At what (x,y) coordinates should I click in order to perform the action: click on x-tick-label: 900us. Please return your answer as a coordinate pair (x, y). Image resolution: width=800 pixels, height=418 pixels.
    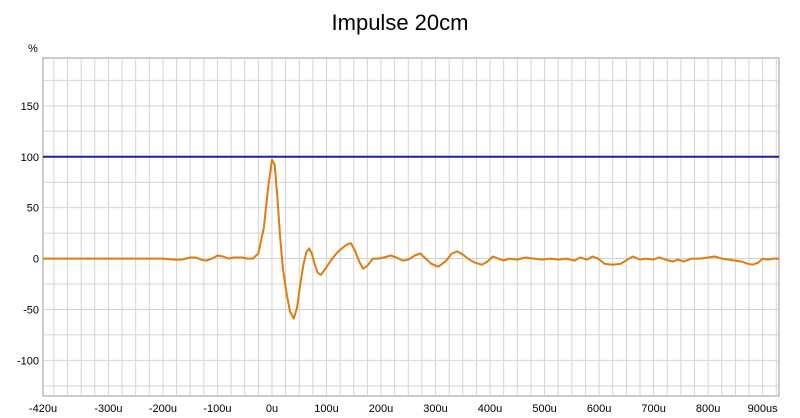
    Looking at the image, I should click on (763, 409).